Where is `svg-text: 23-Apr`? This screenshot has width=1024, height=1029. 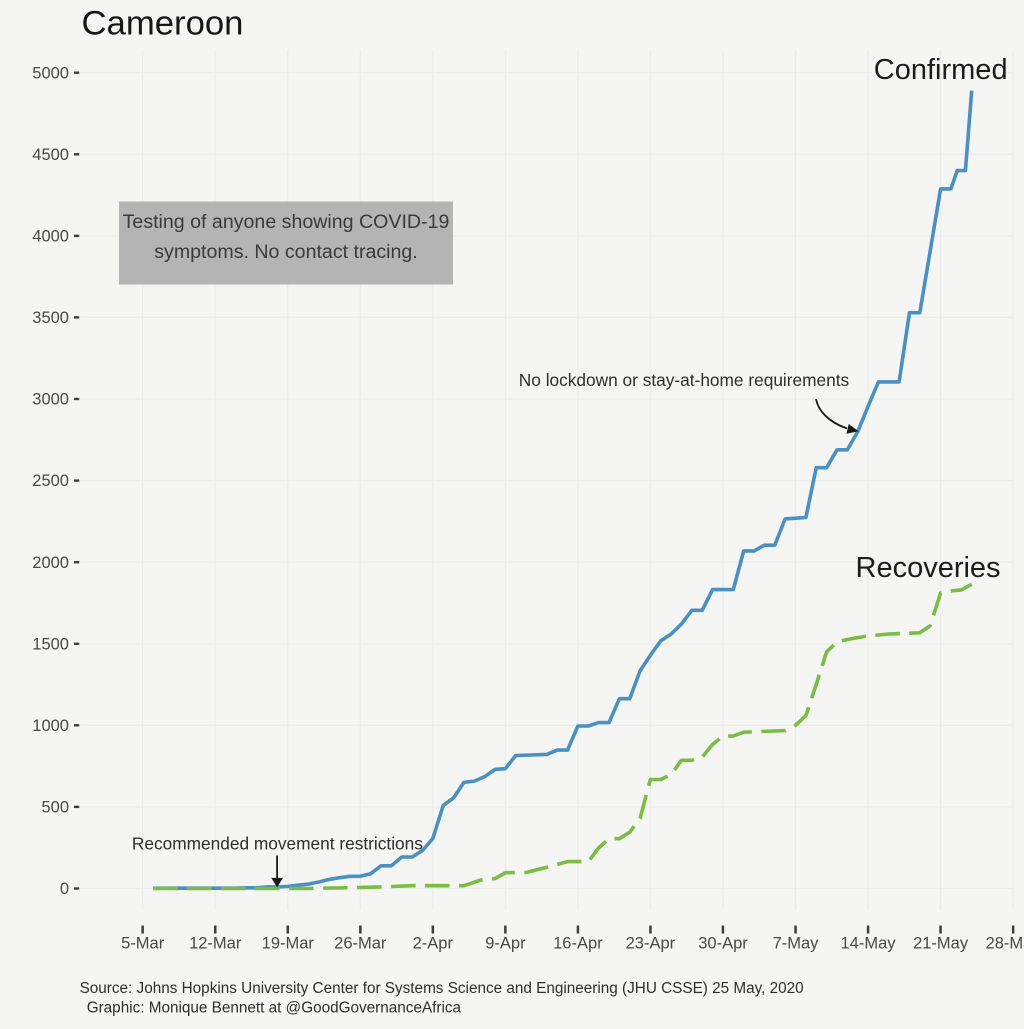 svg-text: 23-Apr is located at coordinates (651, 944).